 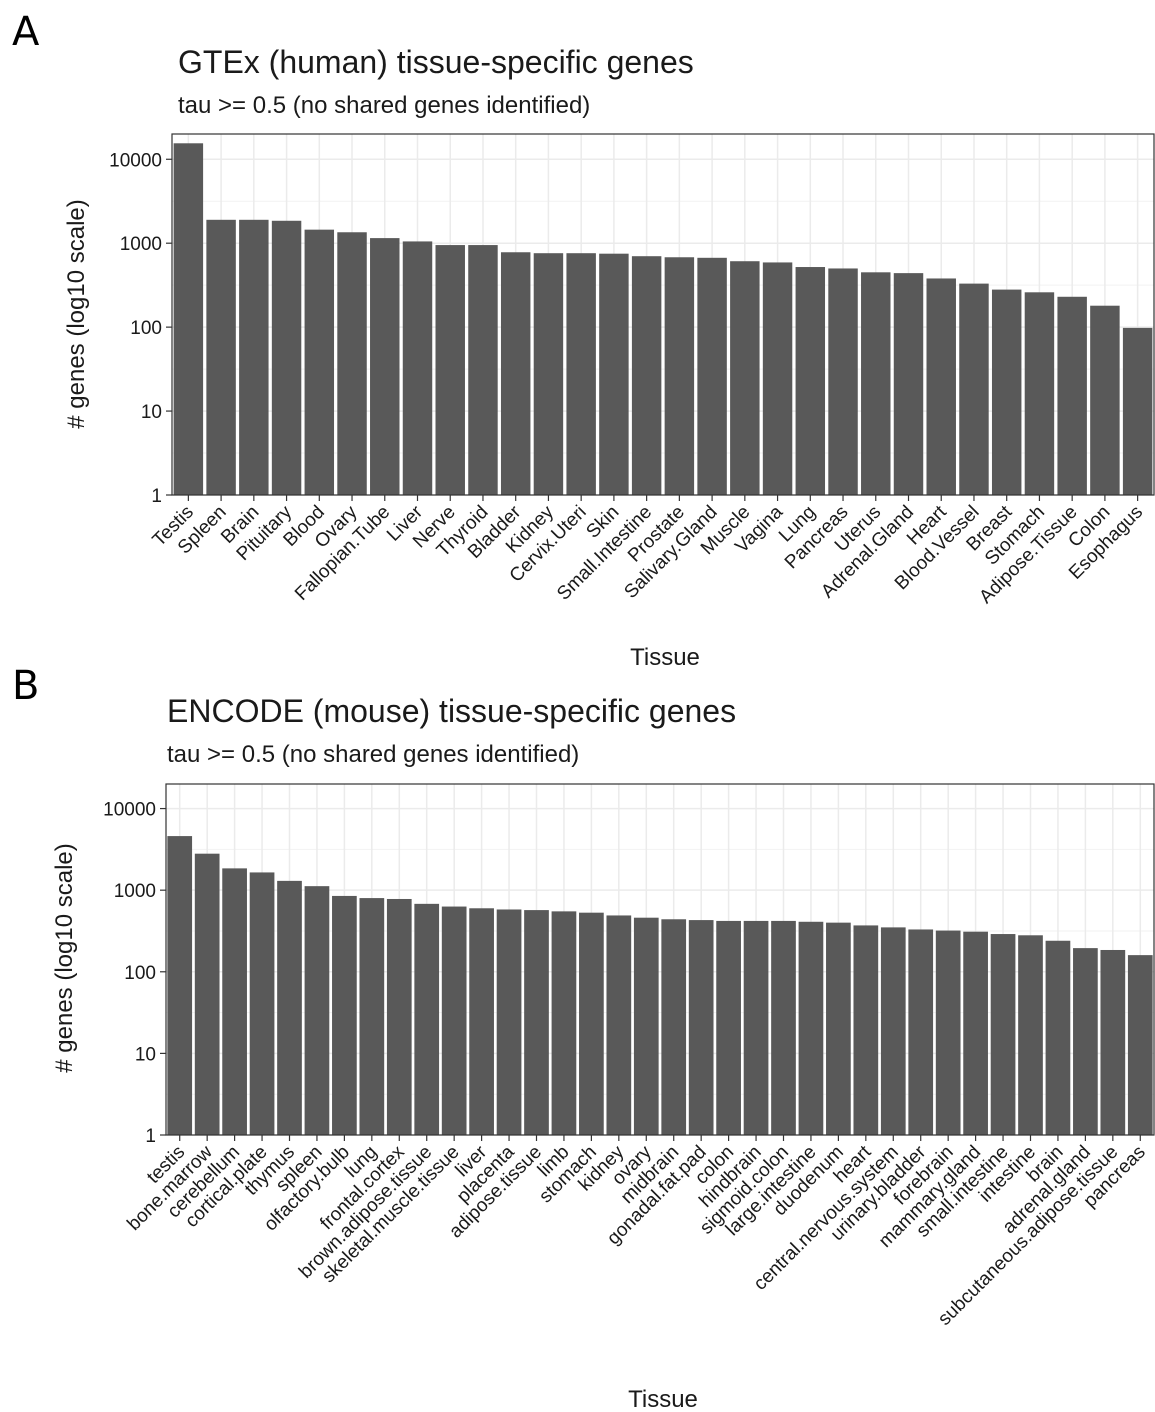 What do you see at coordinates (344, 1015) in the screenshot?
I see `encode-bar-olfactory-bulb` at bounding box center [344, 1015].